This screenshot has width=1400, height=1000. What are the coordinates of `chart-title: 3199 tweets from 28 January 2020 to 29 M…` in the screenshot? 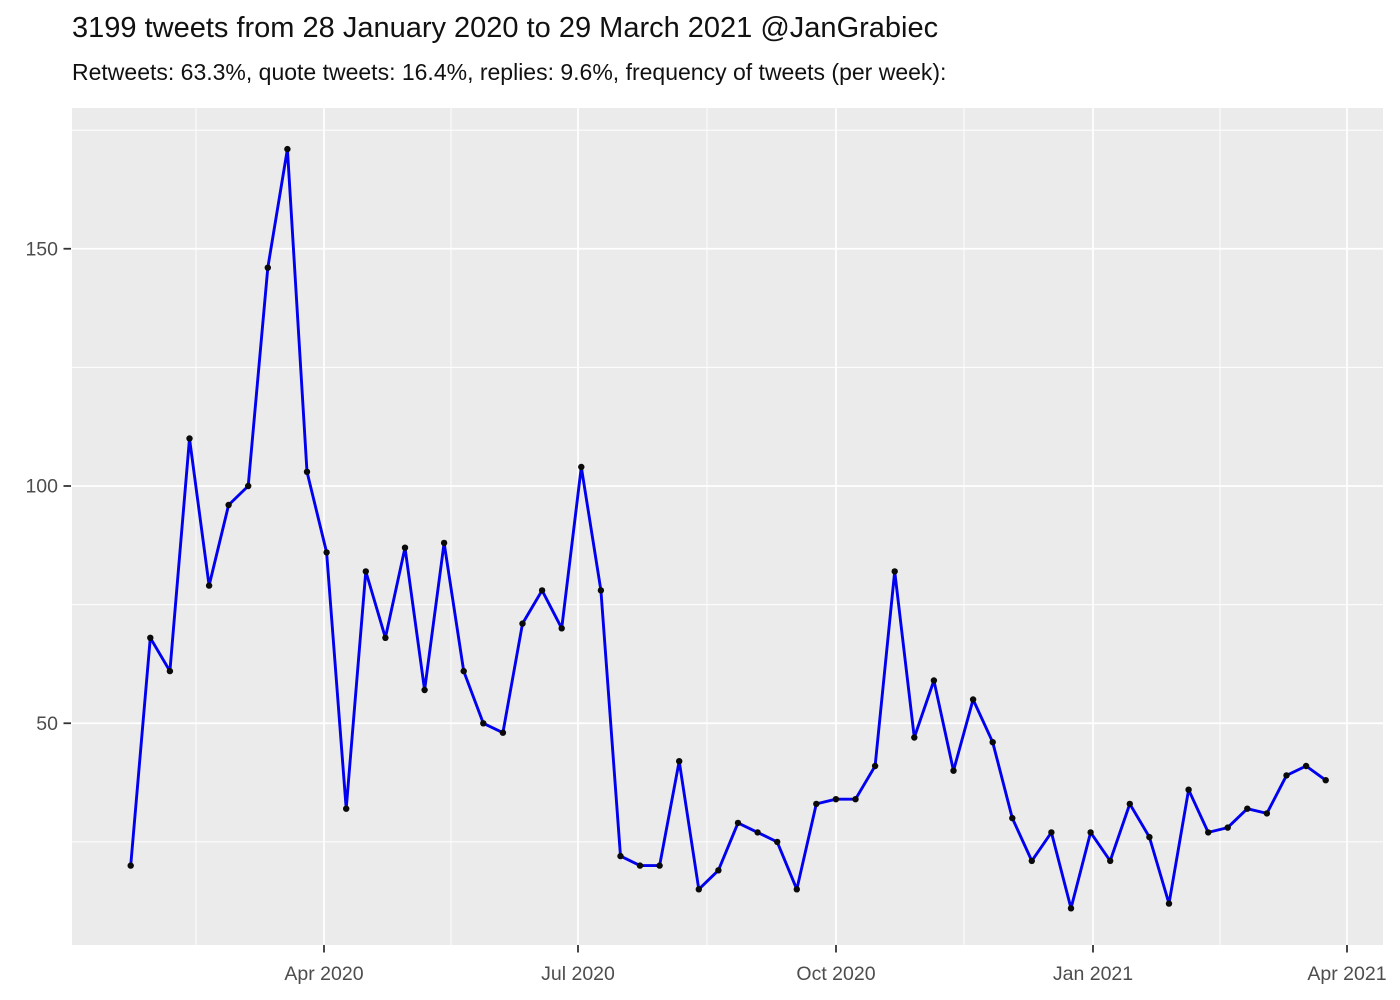 It's located at (505, 28).